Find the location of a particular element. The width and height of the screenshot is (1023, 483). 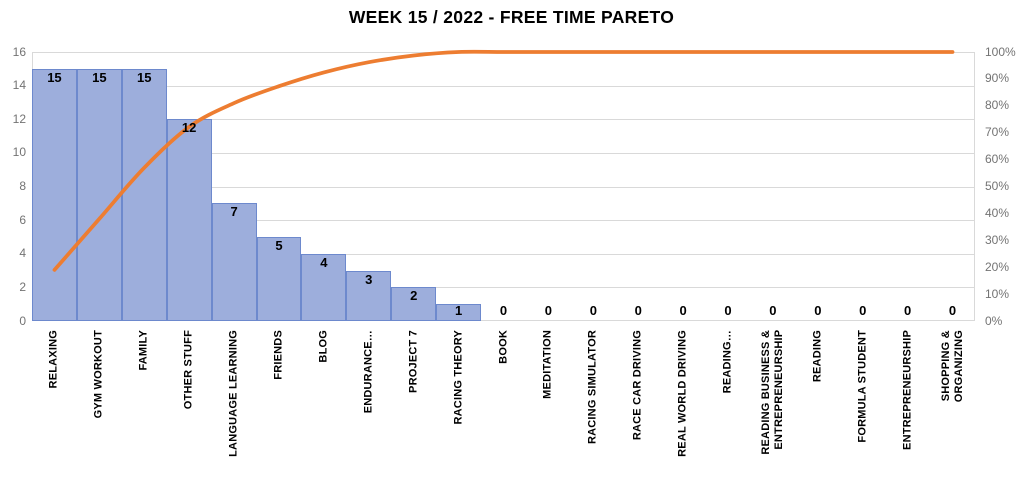

chart-title: WEEK 15 / 2022 - FREE TIME PARETO is located at coordinates (511, 17).